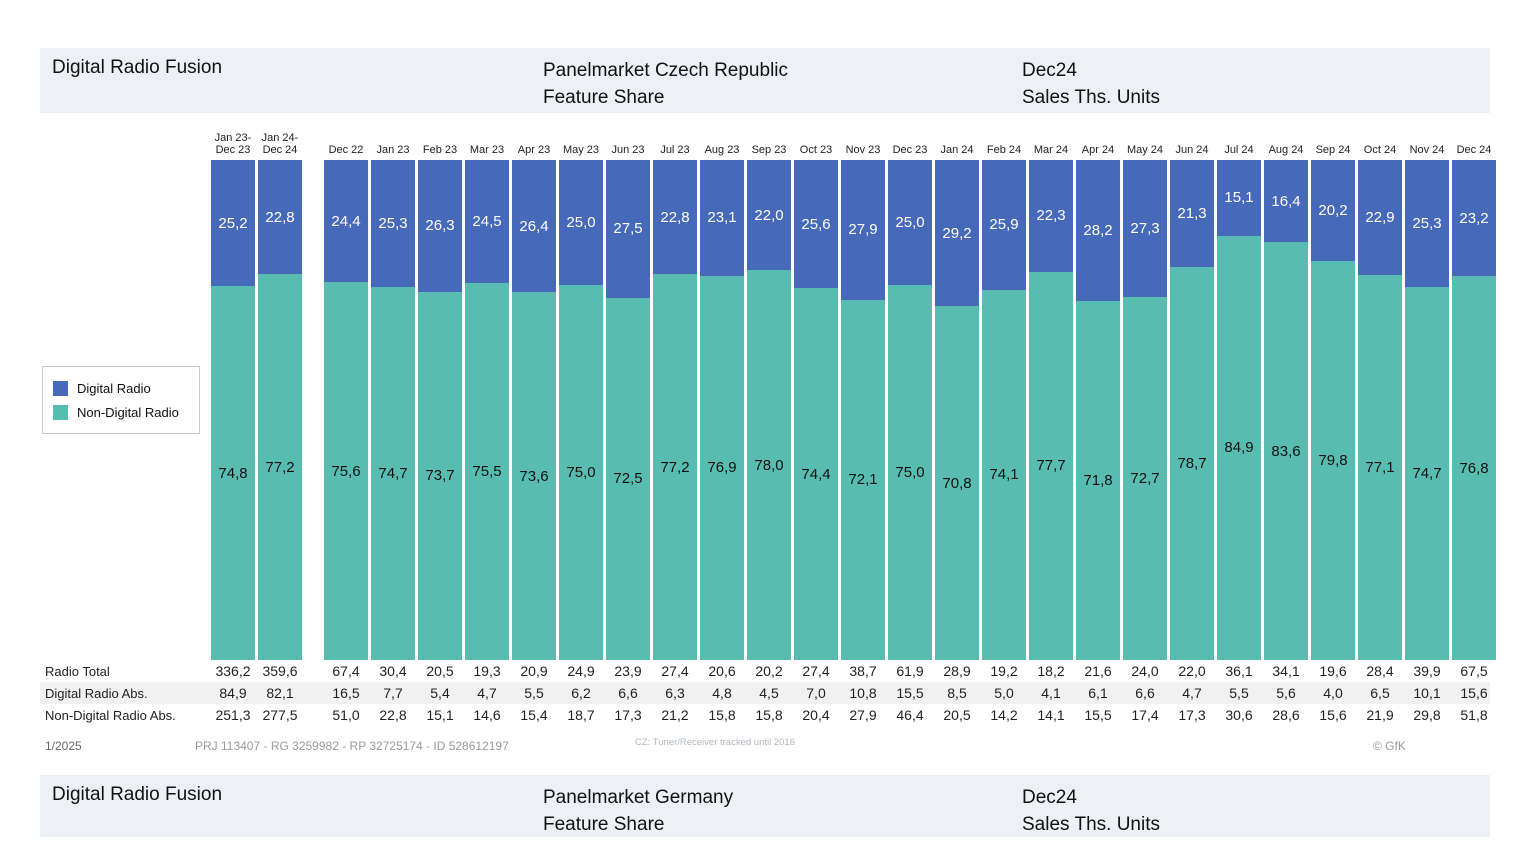 The width and height of the screenshot is (1517, 853). Describe the element at coordinates (440, 226) in the screenshot. I see `digital-radio-segment: 26,3` at that location.